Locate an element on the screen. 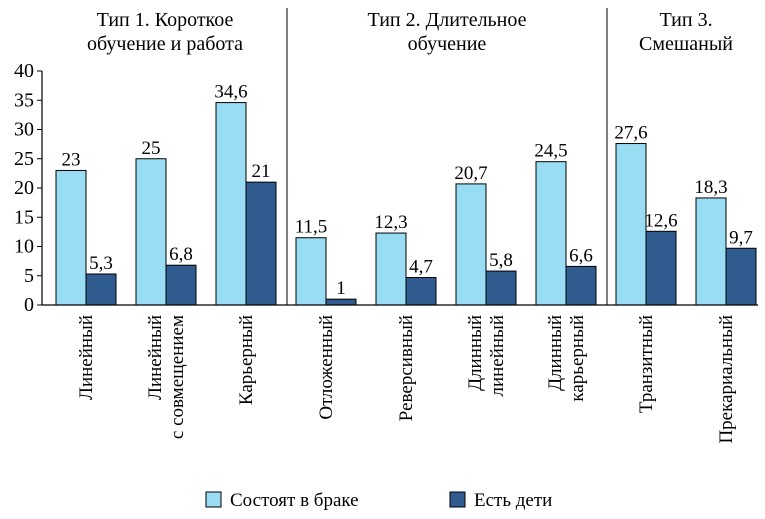  y-tick-label: 30 is located at coordinates (24, 130).